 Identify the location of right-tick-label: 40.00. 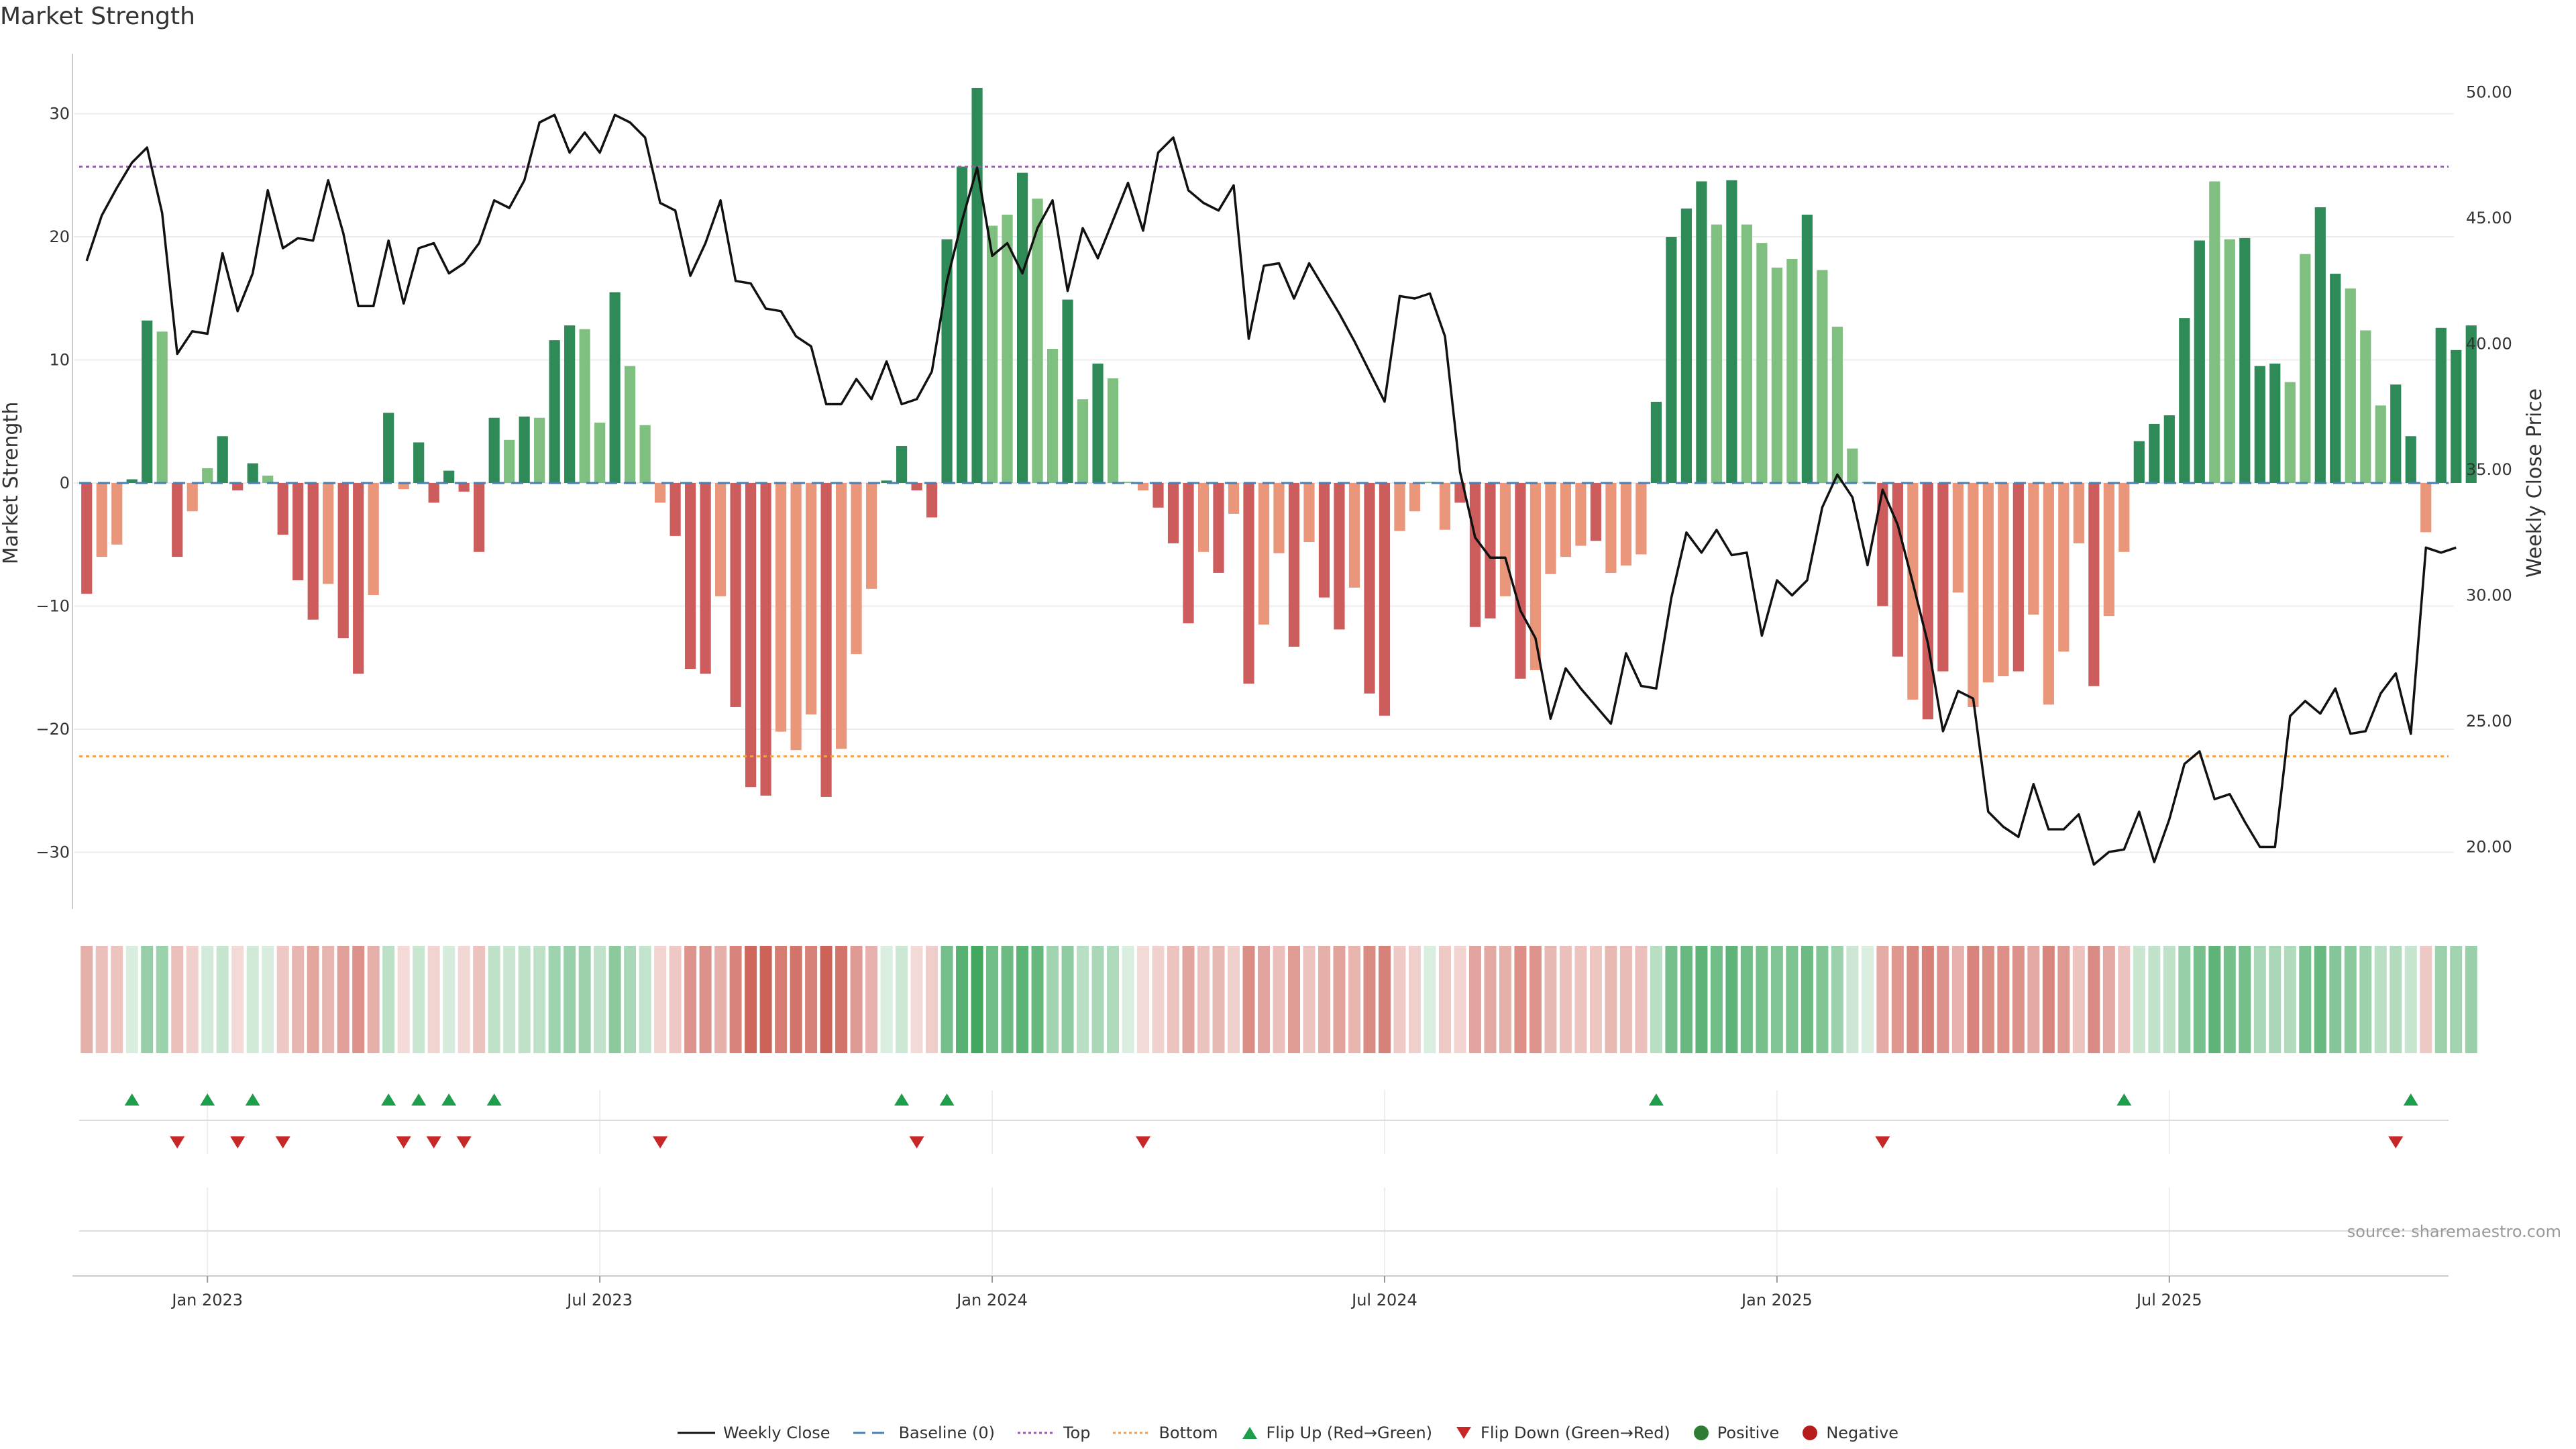
(2489, 344).